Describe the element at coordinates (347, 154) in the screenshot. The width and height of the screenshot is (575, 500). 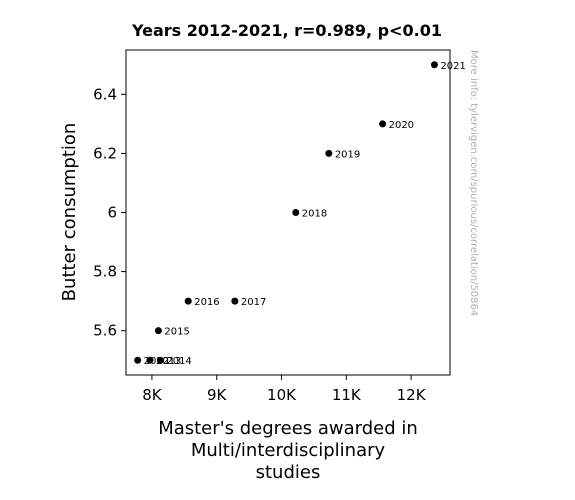
I see `data-point-label: 2019` at that location.